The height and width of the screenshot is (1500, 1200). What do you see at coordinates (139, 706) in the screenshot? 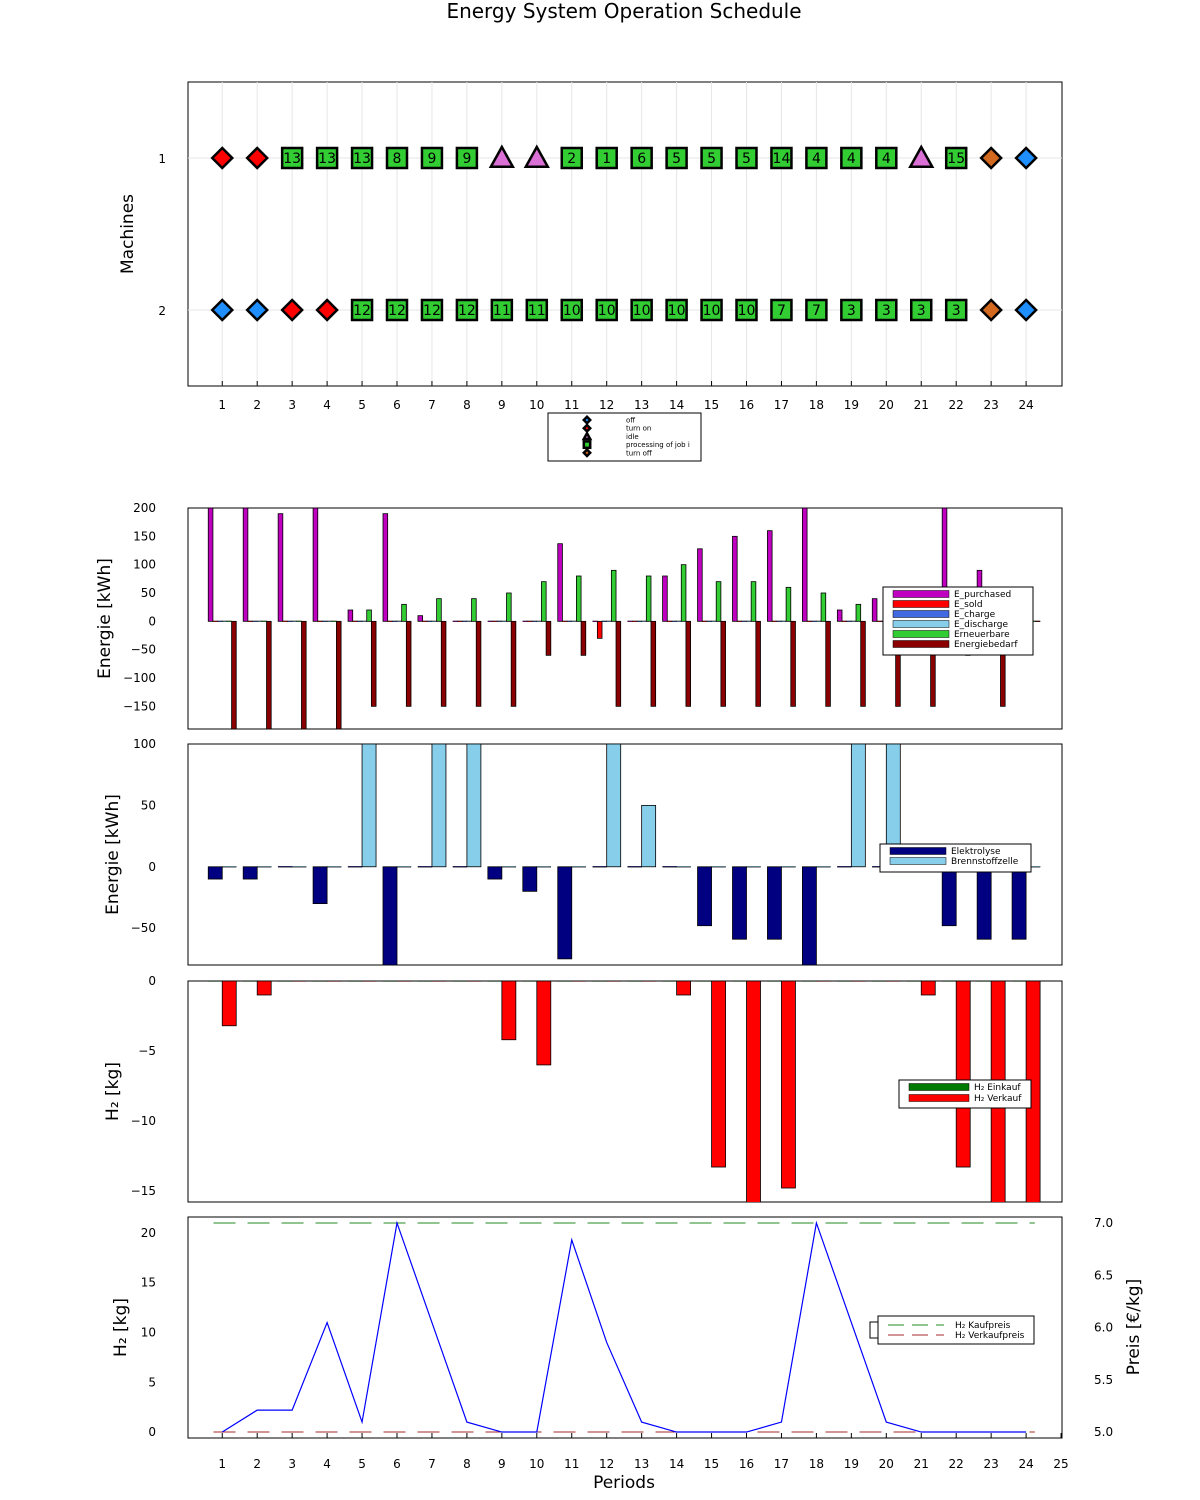
I see `energy-y-tick-label: −150` at bounding box center [139, 706].